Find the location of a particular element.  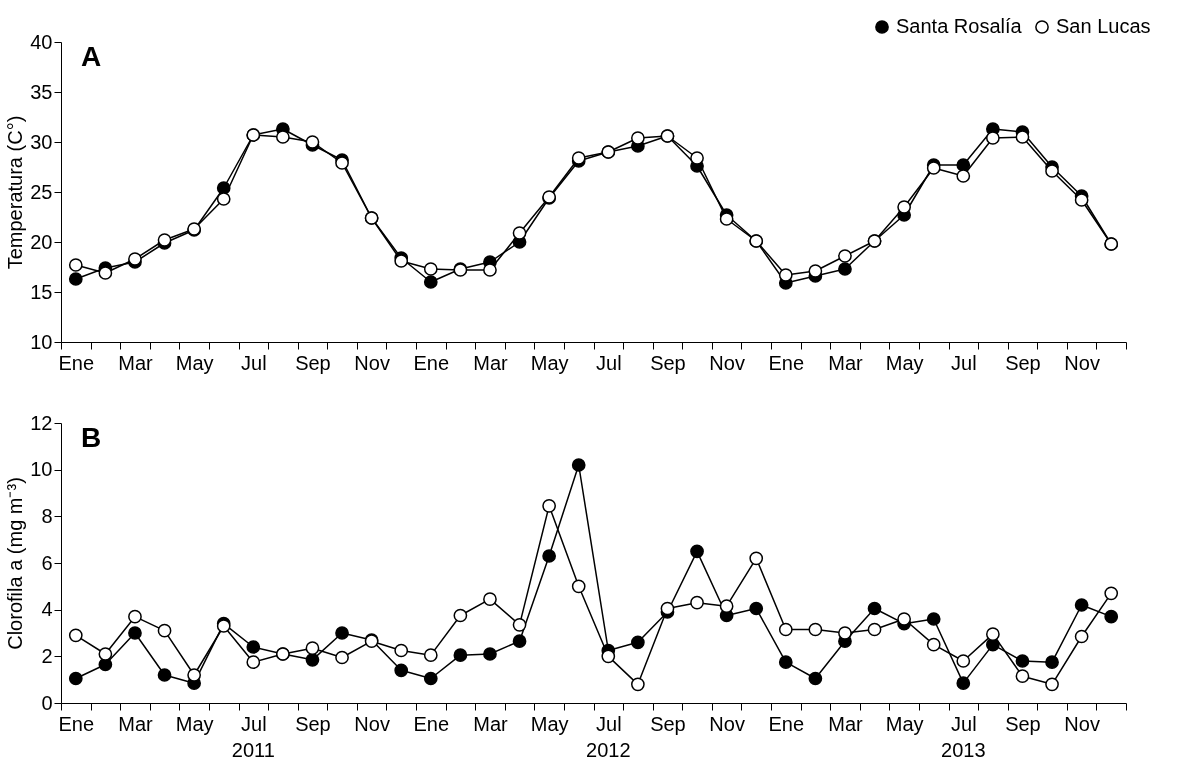

y-tick-label: 0 is located at coordinates (47, 702).